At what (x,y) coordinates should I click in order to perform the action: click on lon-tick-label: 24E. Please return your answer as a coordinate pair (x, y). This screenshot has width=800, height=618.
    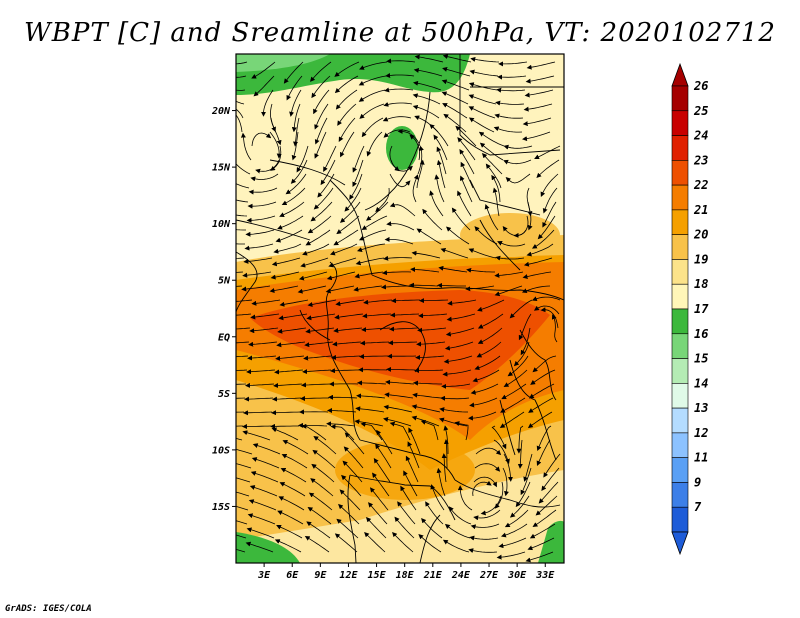
    Looking at the image, I should click on (461, 575).